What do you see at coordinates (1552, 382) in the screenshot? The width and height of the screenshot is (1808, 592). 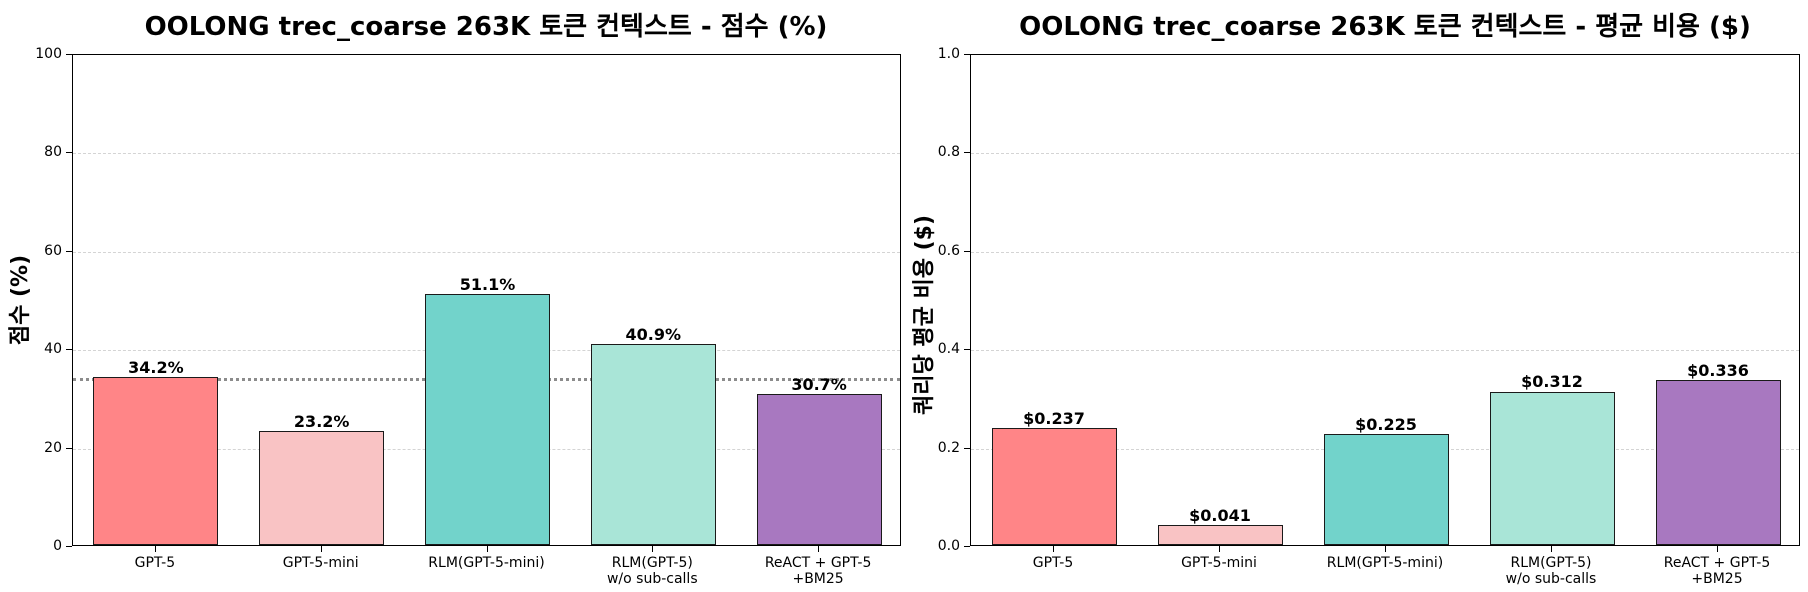 I see `cost-value-label: $0.312` at bounding box center [1552, 382].